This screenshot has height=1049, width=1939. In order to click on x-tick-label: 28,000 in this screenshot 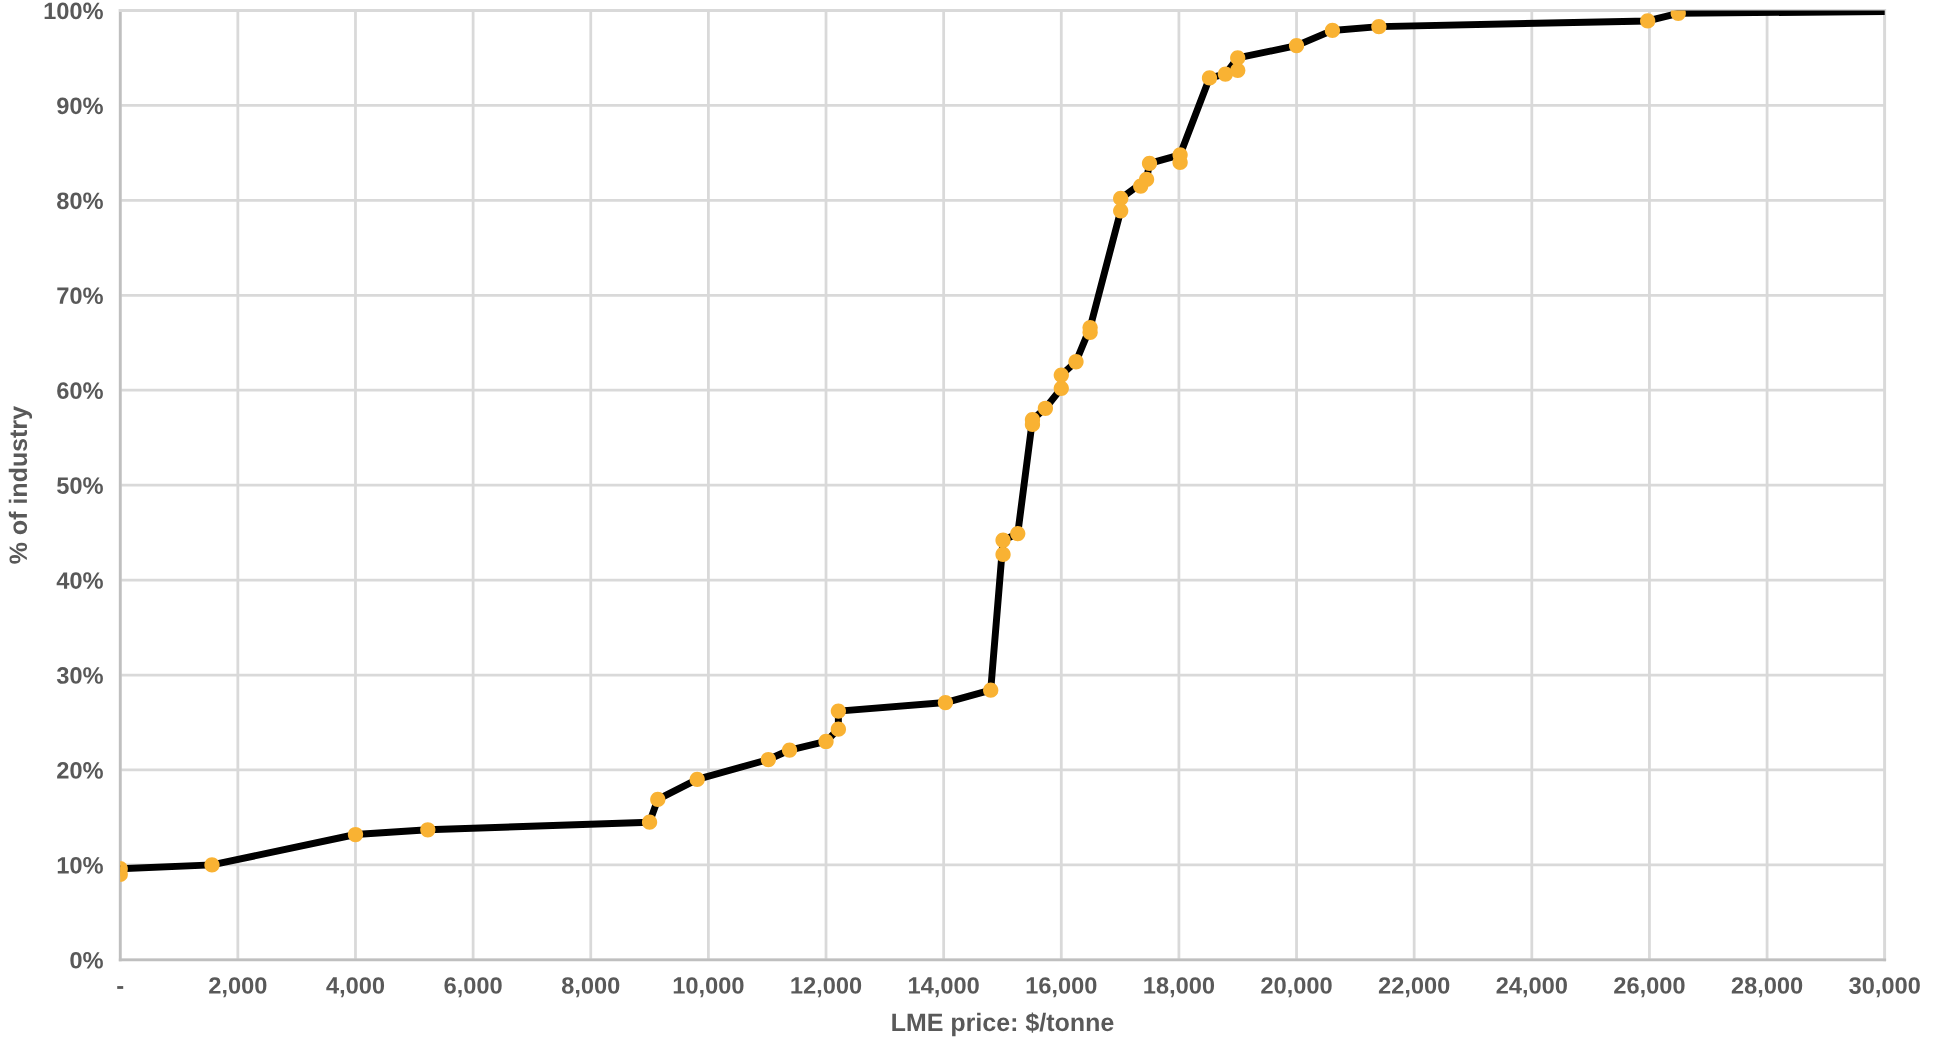, I will do `click(1767, 987)`.